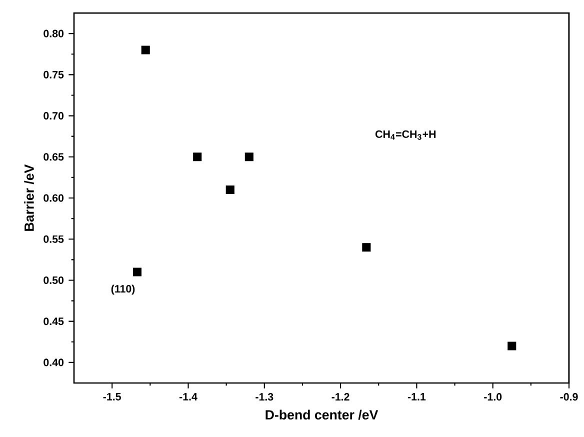 The width and height of the screenshot is (584, 437). What do you see at coordinates (54, 116) in the screenshot?
I see `y-tick-label: 0.70` at bounding box center [54, 116].